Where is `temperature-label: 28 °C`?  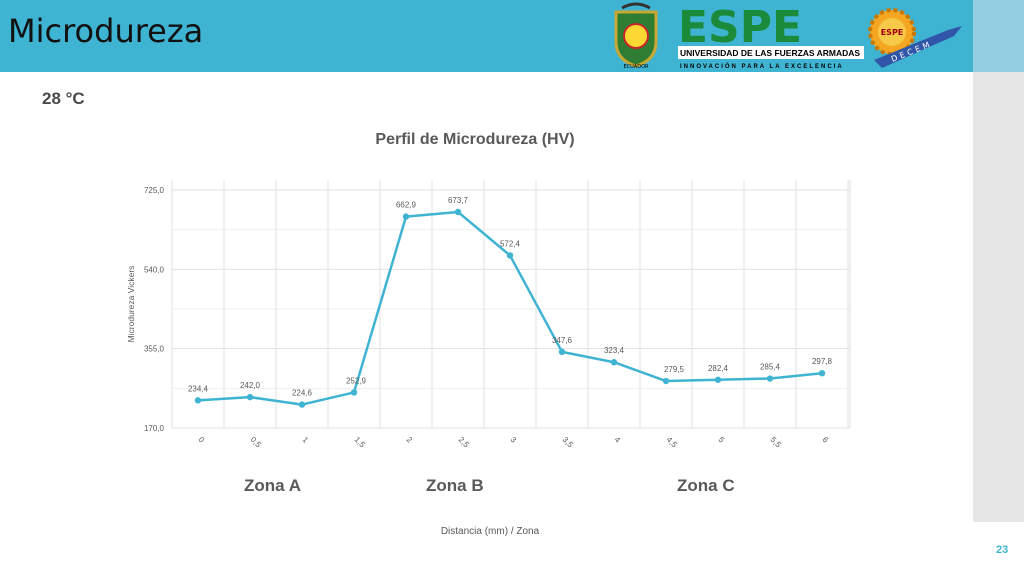 temperature-label: 28 °C is located at coordinates (63, 98).